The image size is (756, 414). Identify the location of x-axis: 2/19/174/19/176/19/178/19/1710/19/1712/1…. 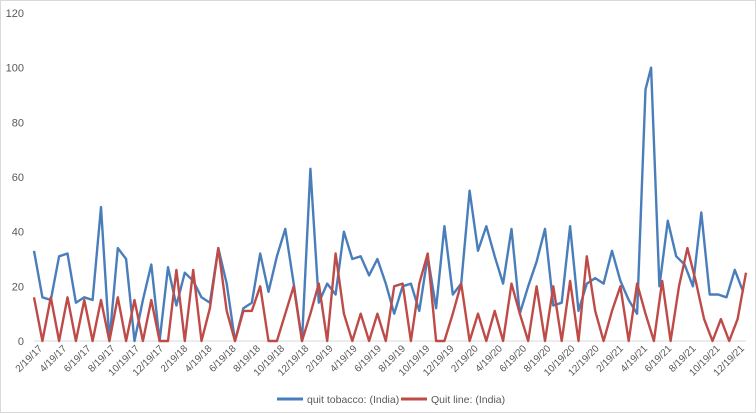
(380, 361).